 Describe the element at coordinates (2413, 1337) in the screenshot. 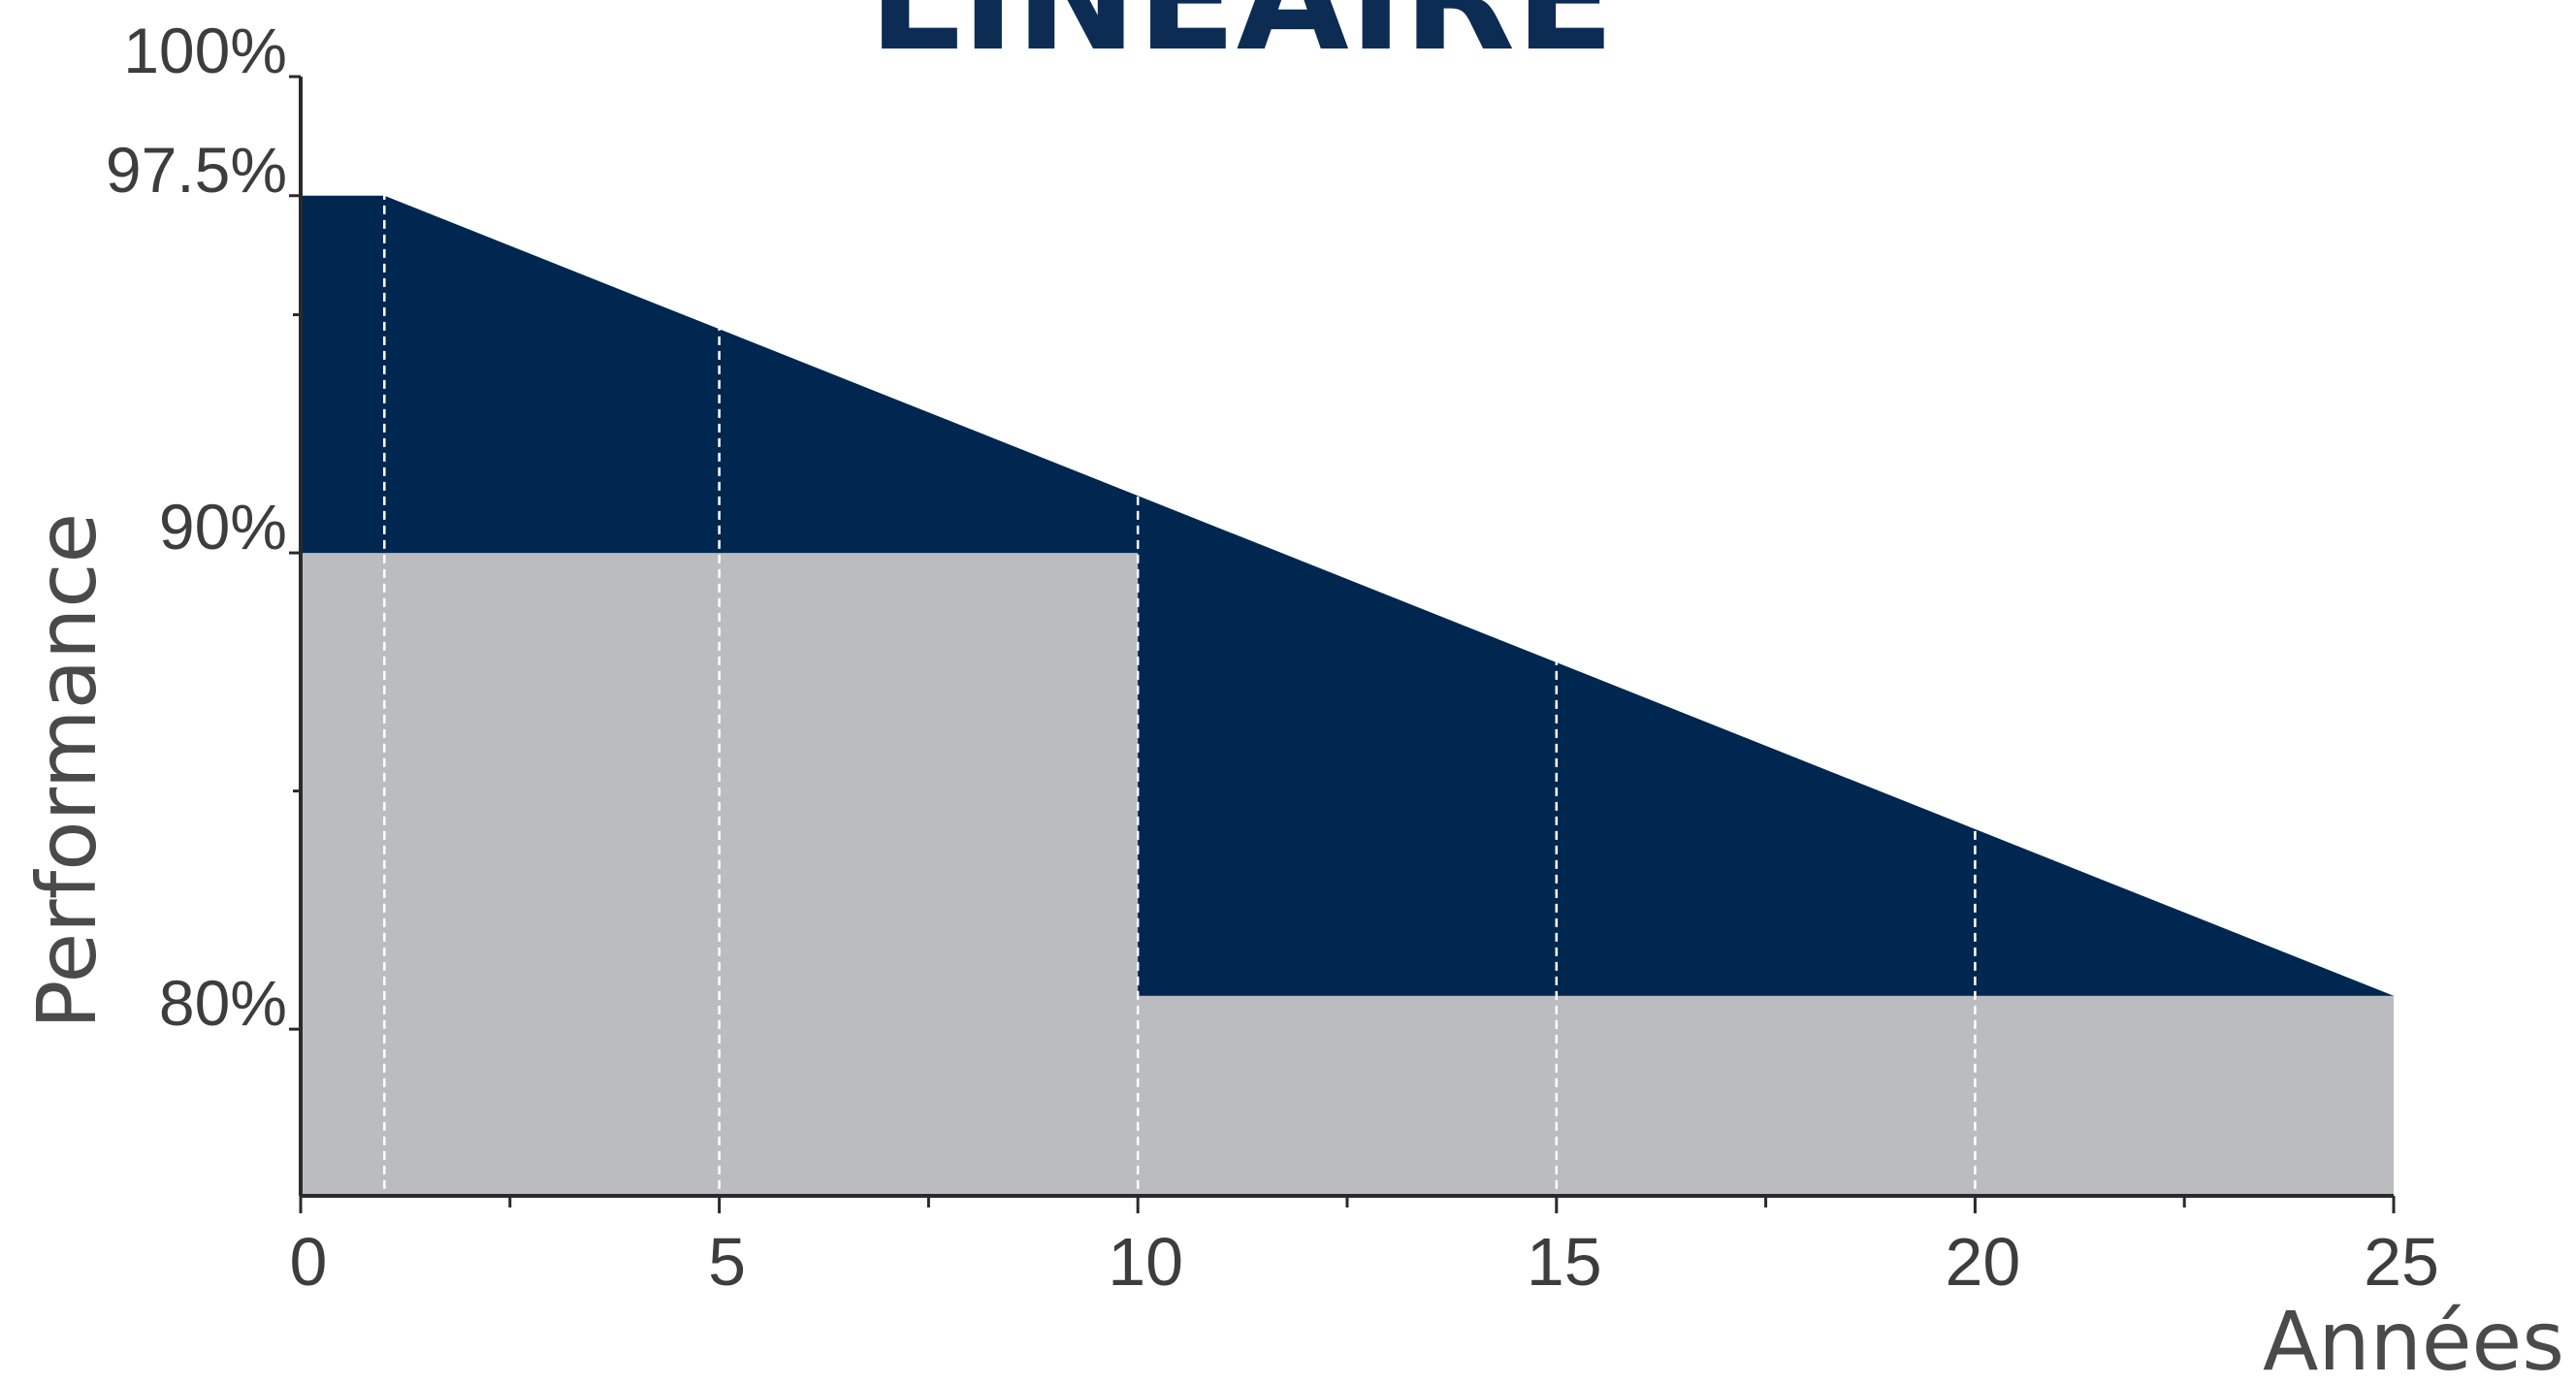

I see `x-axis-title: Années` at that location.